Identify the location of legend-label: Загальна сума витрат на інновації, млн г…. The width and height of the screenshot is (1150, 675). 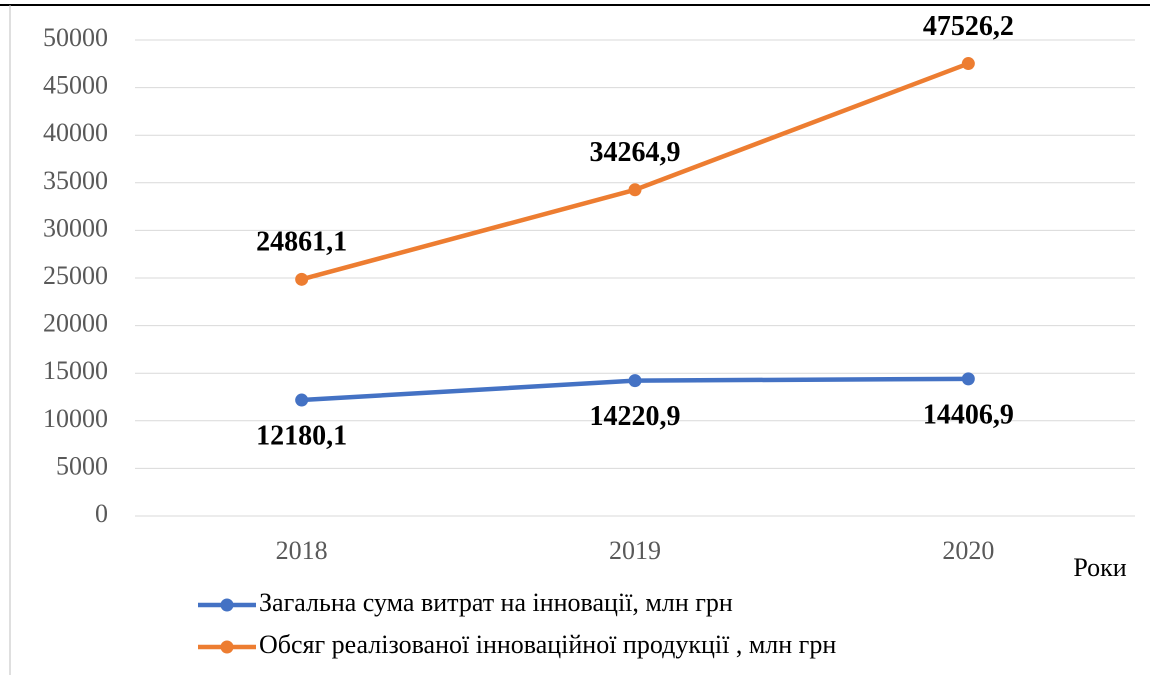
(496, 602).